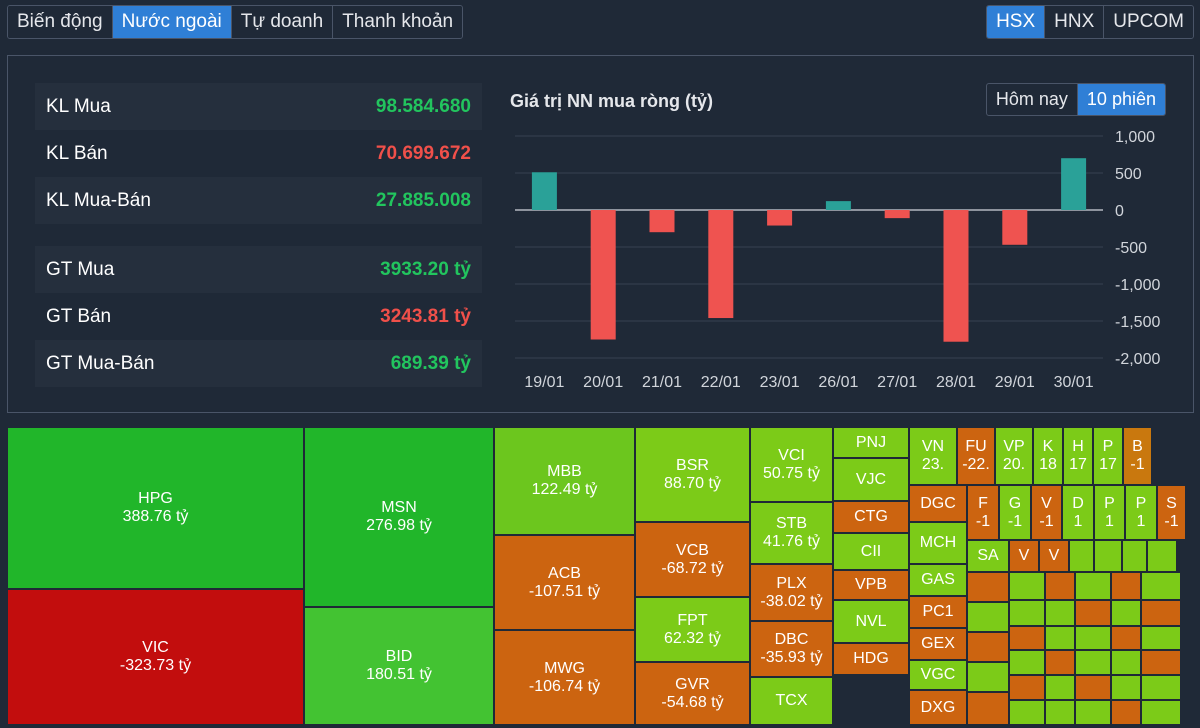  I want to click on tab-tu-doanh: Tự doanh, so click(282, 22).